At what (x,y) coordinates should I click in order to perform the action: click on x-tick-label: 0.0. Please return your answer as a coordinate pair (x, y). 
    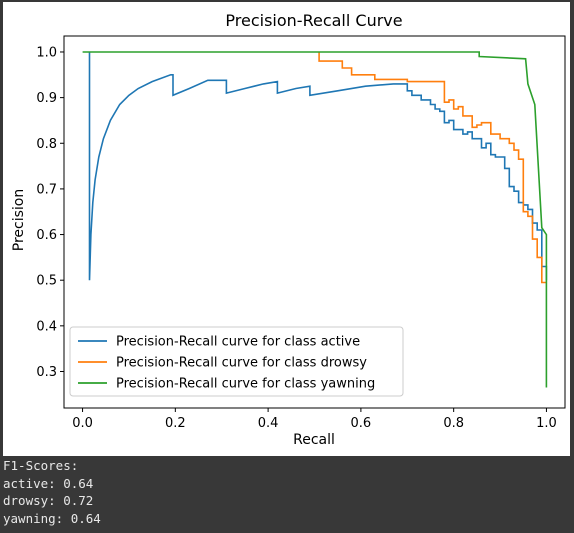
    Looking at the image, I should click on (82, 423).